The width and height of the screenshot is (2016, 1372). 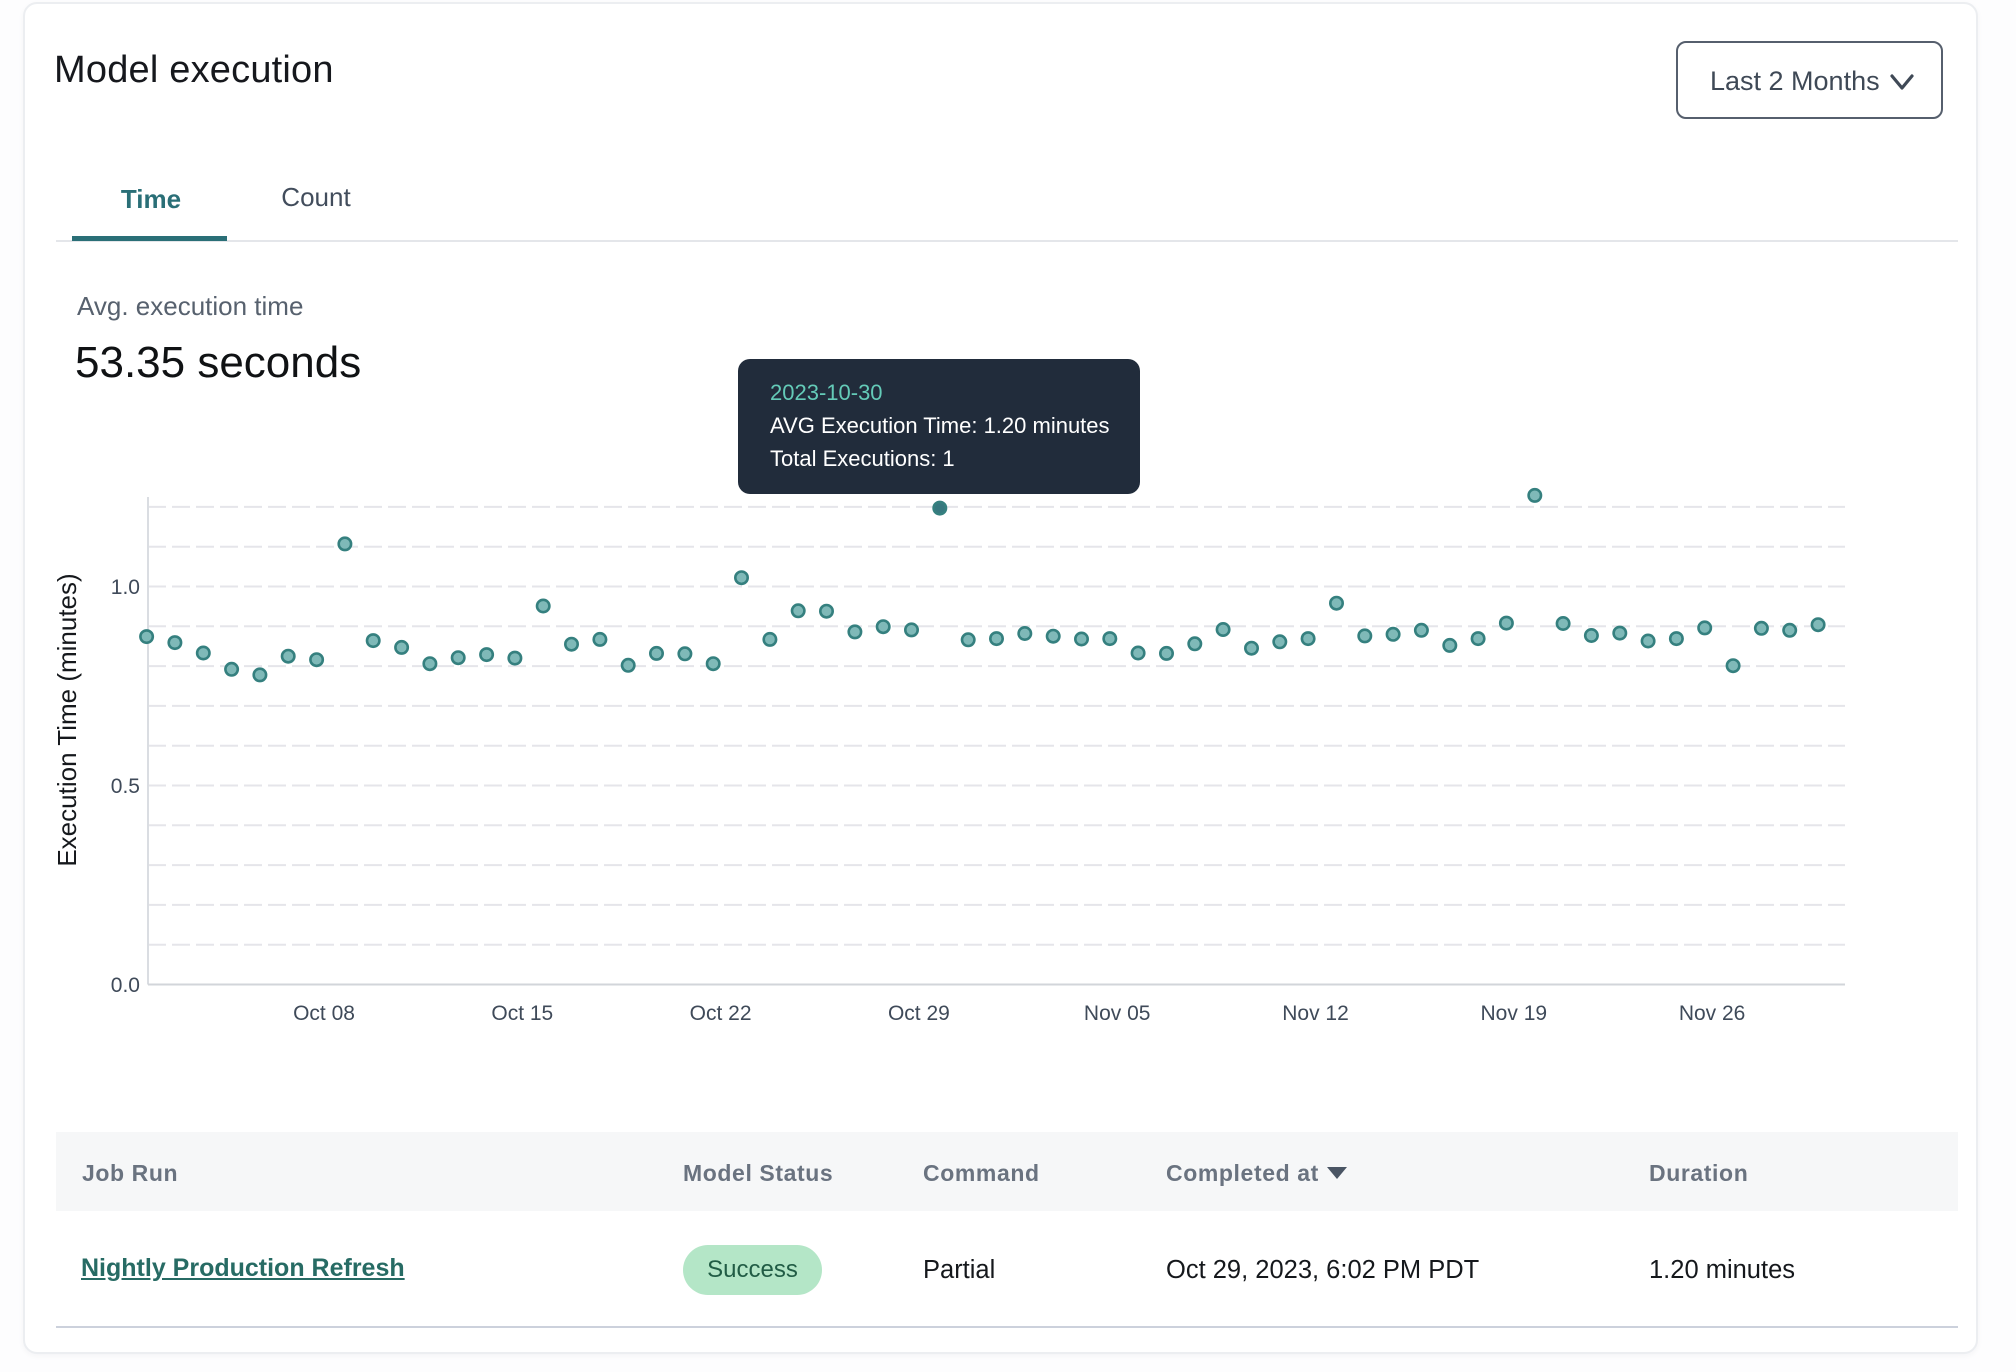 What do you see at coordinates (125, 985) in the screenshot?
I see `svg-text: 0.0` at bounding box center [125, 985].